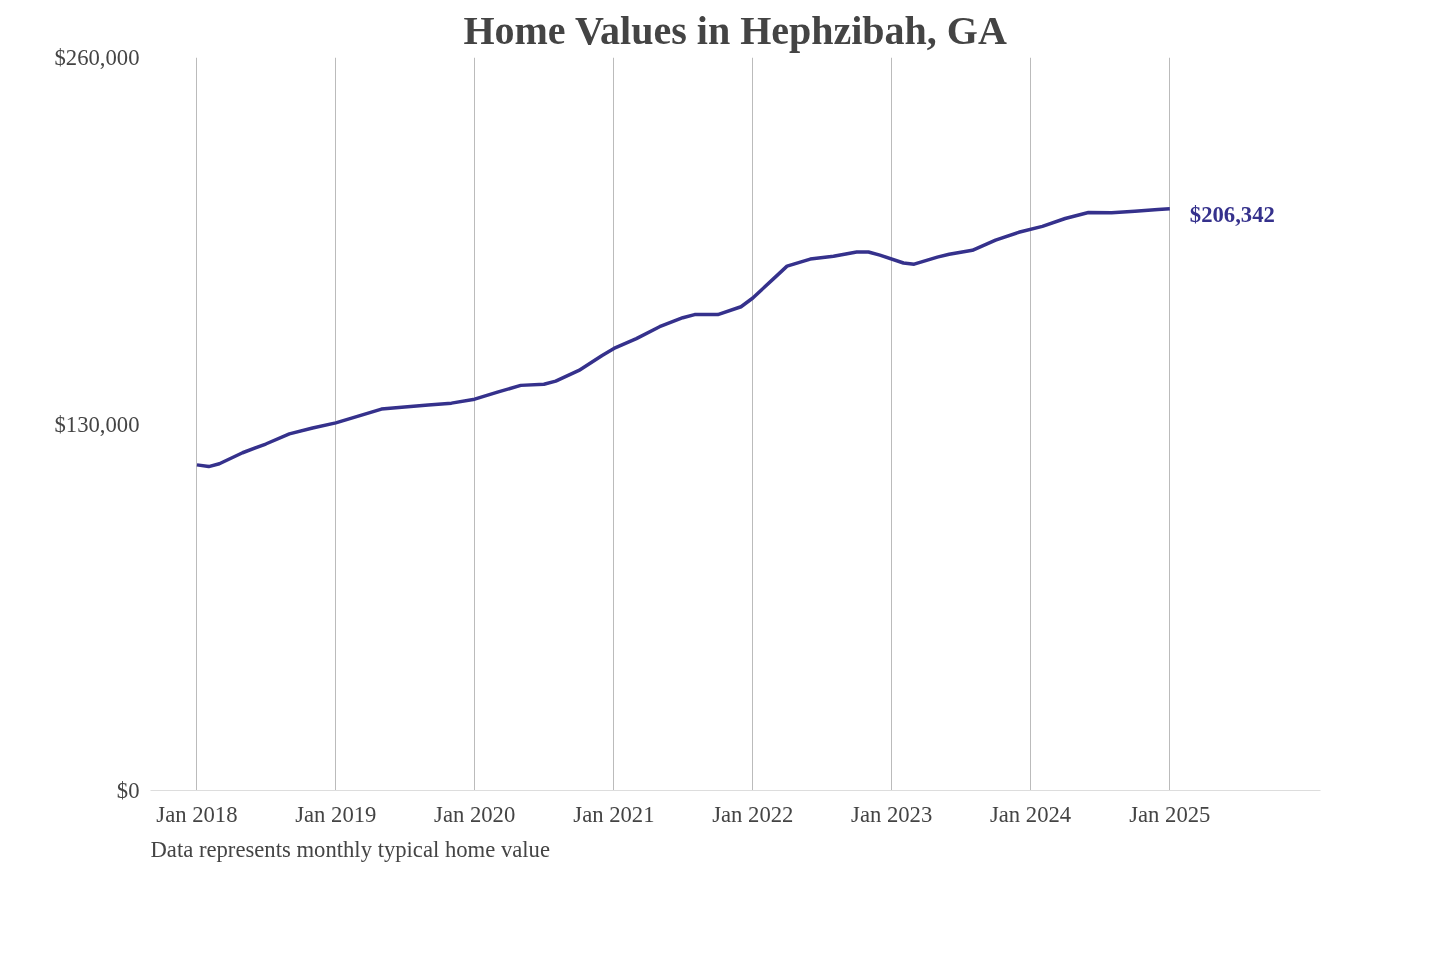 Image resolution: width=1440 pixels, height=960 pixels. Describe the element at coordinates (97, 57) in the screenshot. I see `y-tick-label: $260,000` at that location.